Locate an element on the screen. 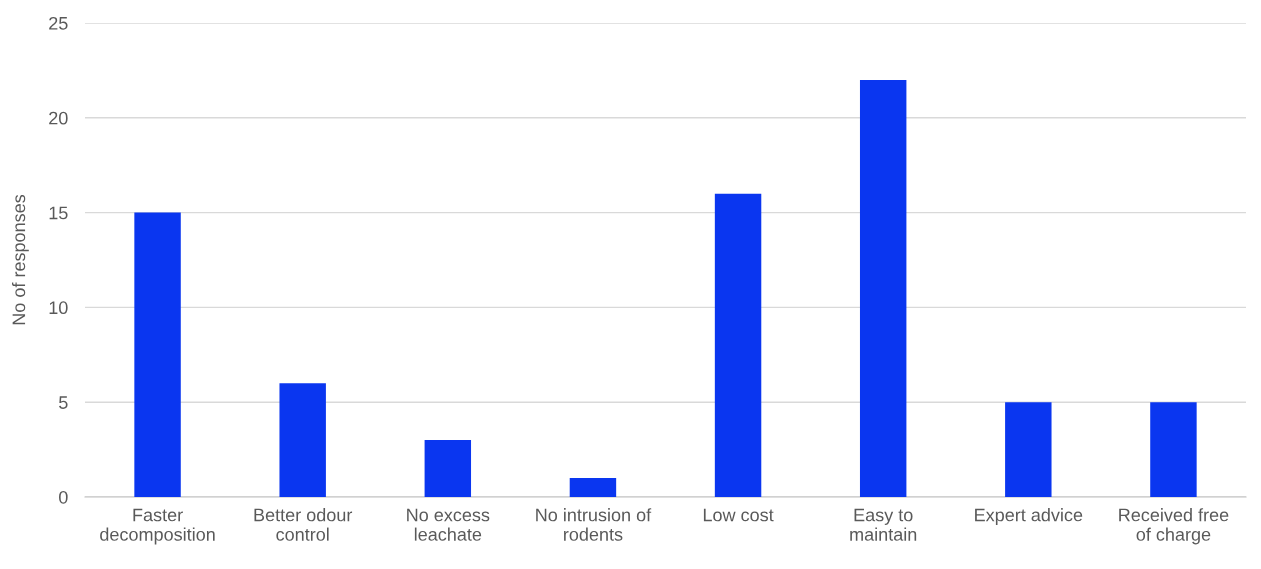 The image size is (1261, 569). x-tick-label: Low cost is located at coordinates (738, 515).